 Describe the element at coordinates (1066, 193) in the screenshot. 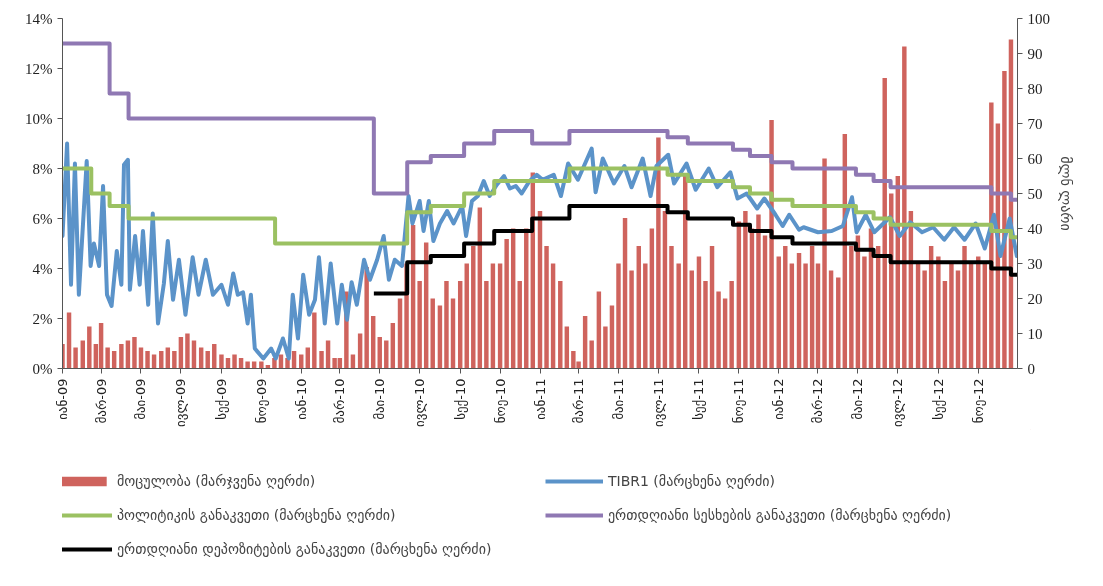

I see `y2-axis-title: მლნ ლარი` at that location.